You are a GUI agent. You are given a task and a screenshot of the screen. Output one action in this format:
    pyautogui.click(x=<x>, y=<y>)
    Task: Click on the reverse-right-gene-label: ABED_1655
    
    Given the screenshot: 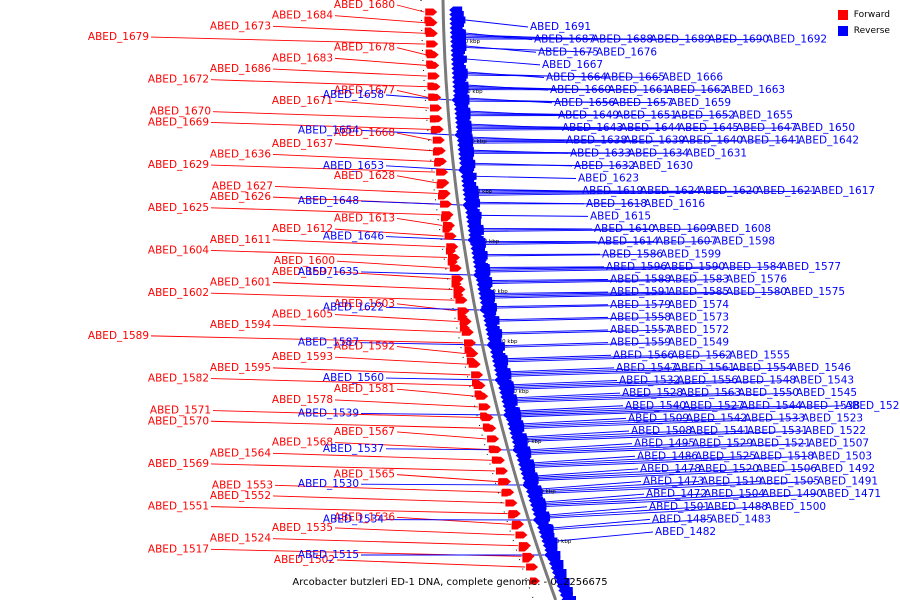 What is the action you would take?
    pyautogui.click(x=762, y=115)
    